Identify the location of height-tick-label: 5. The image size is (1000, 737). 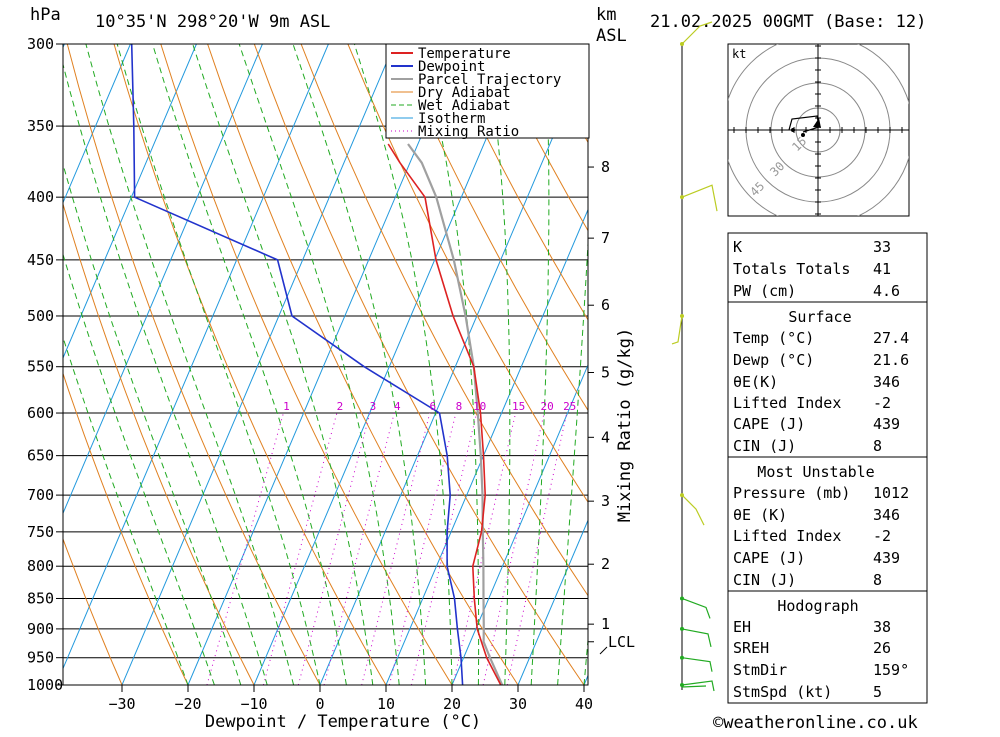
(605, 373).